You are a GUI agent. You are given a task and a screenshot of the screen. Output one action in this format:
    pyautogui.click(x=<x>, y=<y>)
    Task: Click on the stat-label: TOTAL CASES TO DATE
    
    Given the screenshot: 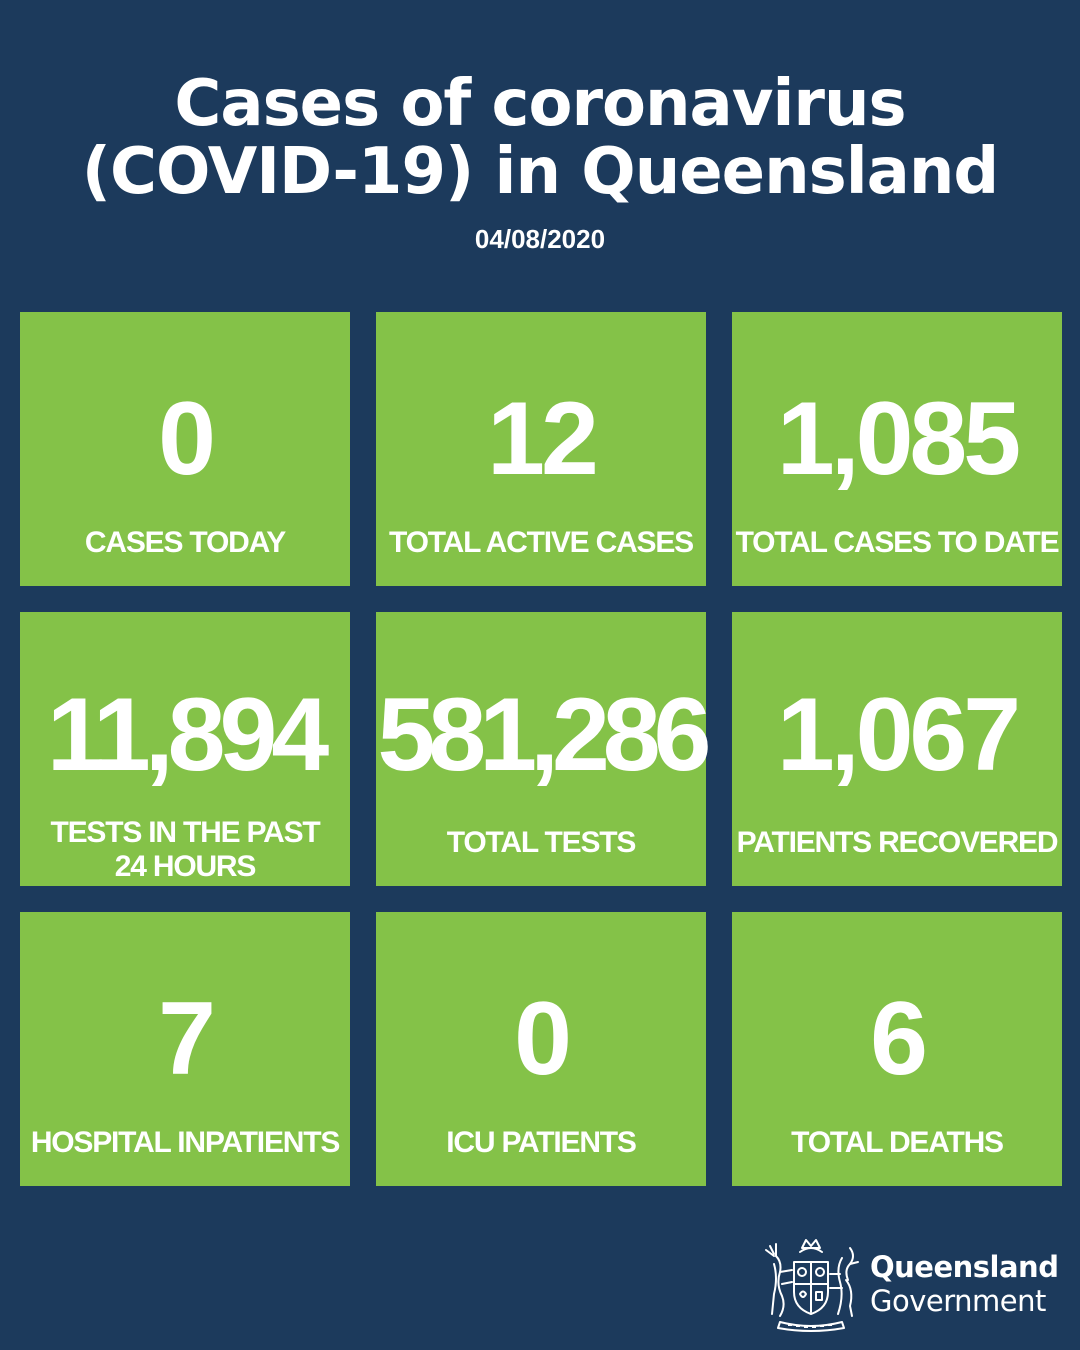 What is the action you would take?
    pyautogui.click(x=897, y=542)
    